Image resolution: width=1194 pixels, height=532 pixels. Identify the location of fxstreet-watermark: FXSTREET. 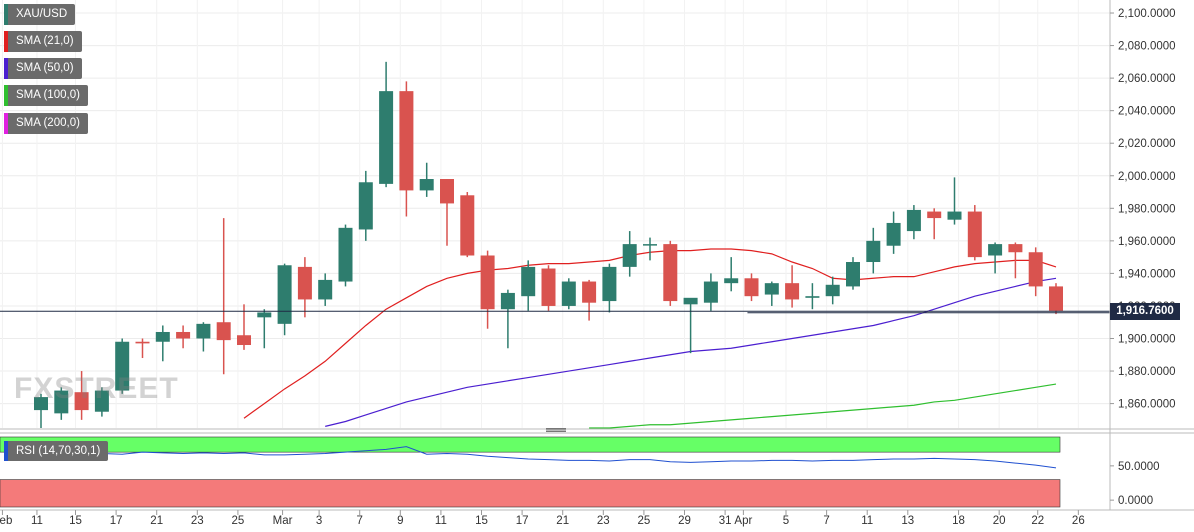
(96, 388).